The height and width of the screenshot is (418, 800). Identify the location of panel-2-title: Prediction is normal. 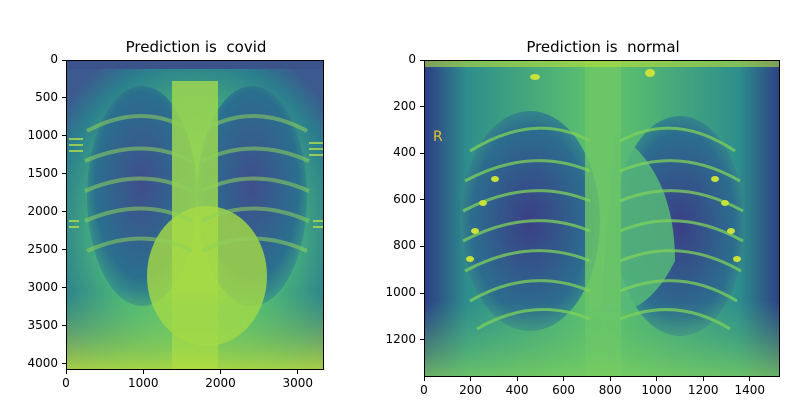
(603, 47).